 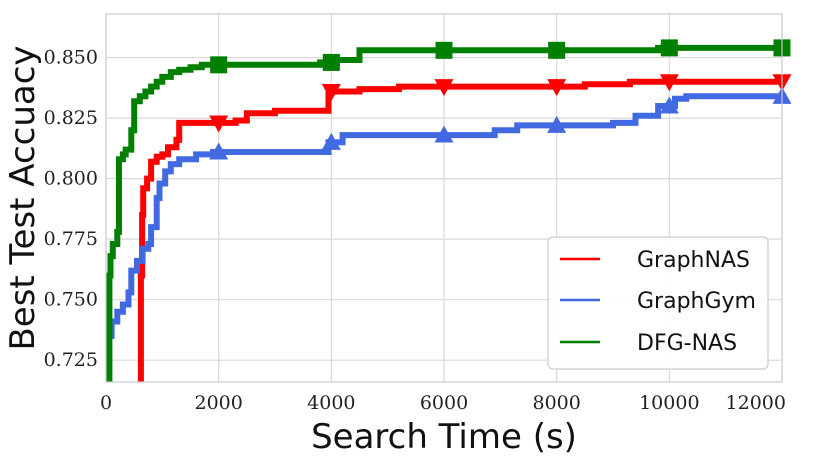 What do you see at coordinates (71, 239) in the screenshot?
I see `y-tick-label: 0.775` at bounding box center [71, 239].